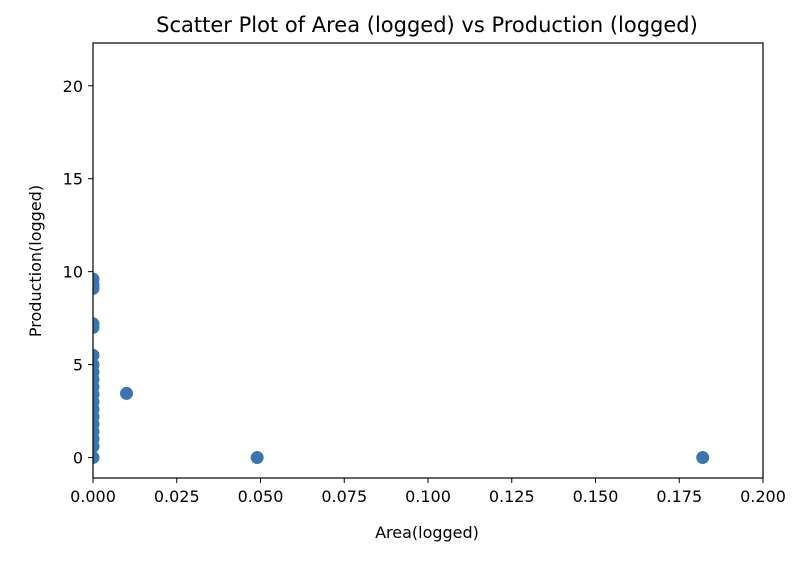 The image size is (799, 565). I want to click on x-tick-label: 0.150, so click(596, 496).